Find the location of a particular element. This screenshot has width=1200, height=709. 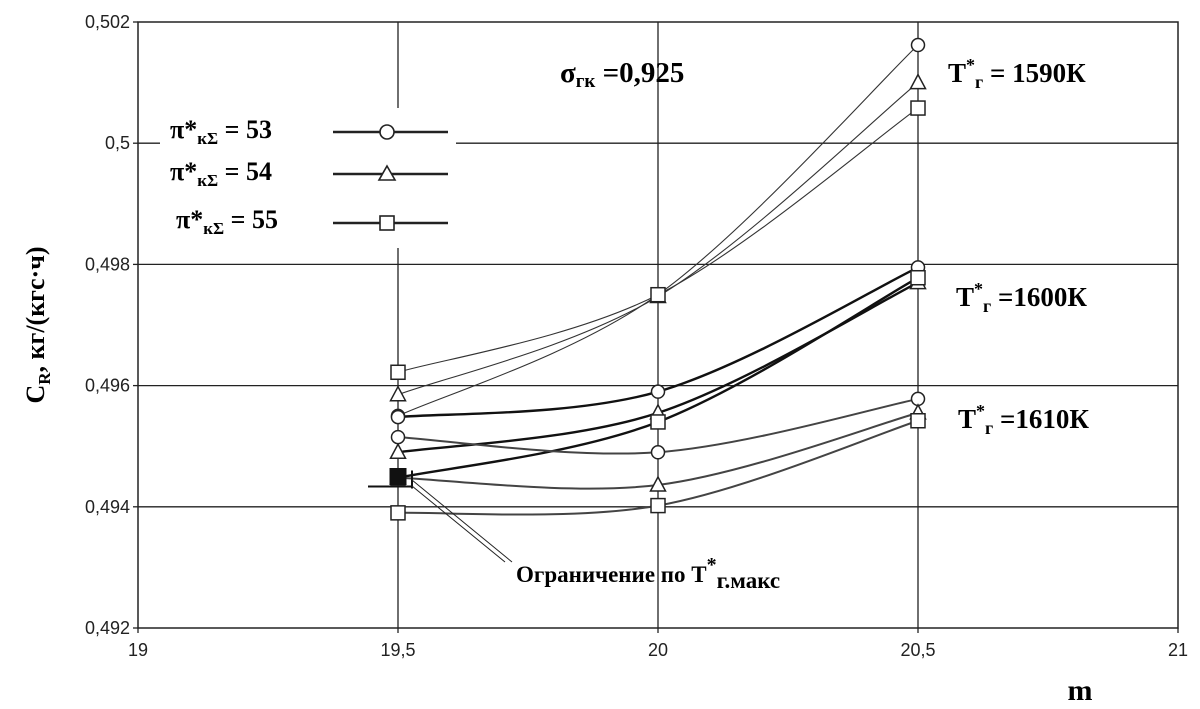

legend-label-55: π*кΣ = 55 is located at coordinates (227, 221).